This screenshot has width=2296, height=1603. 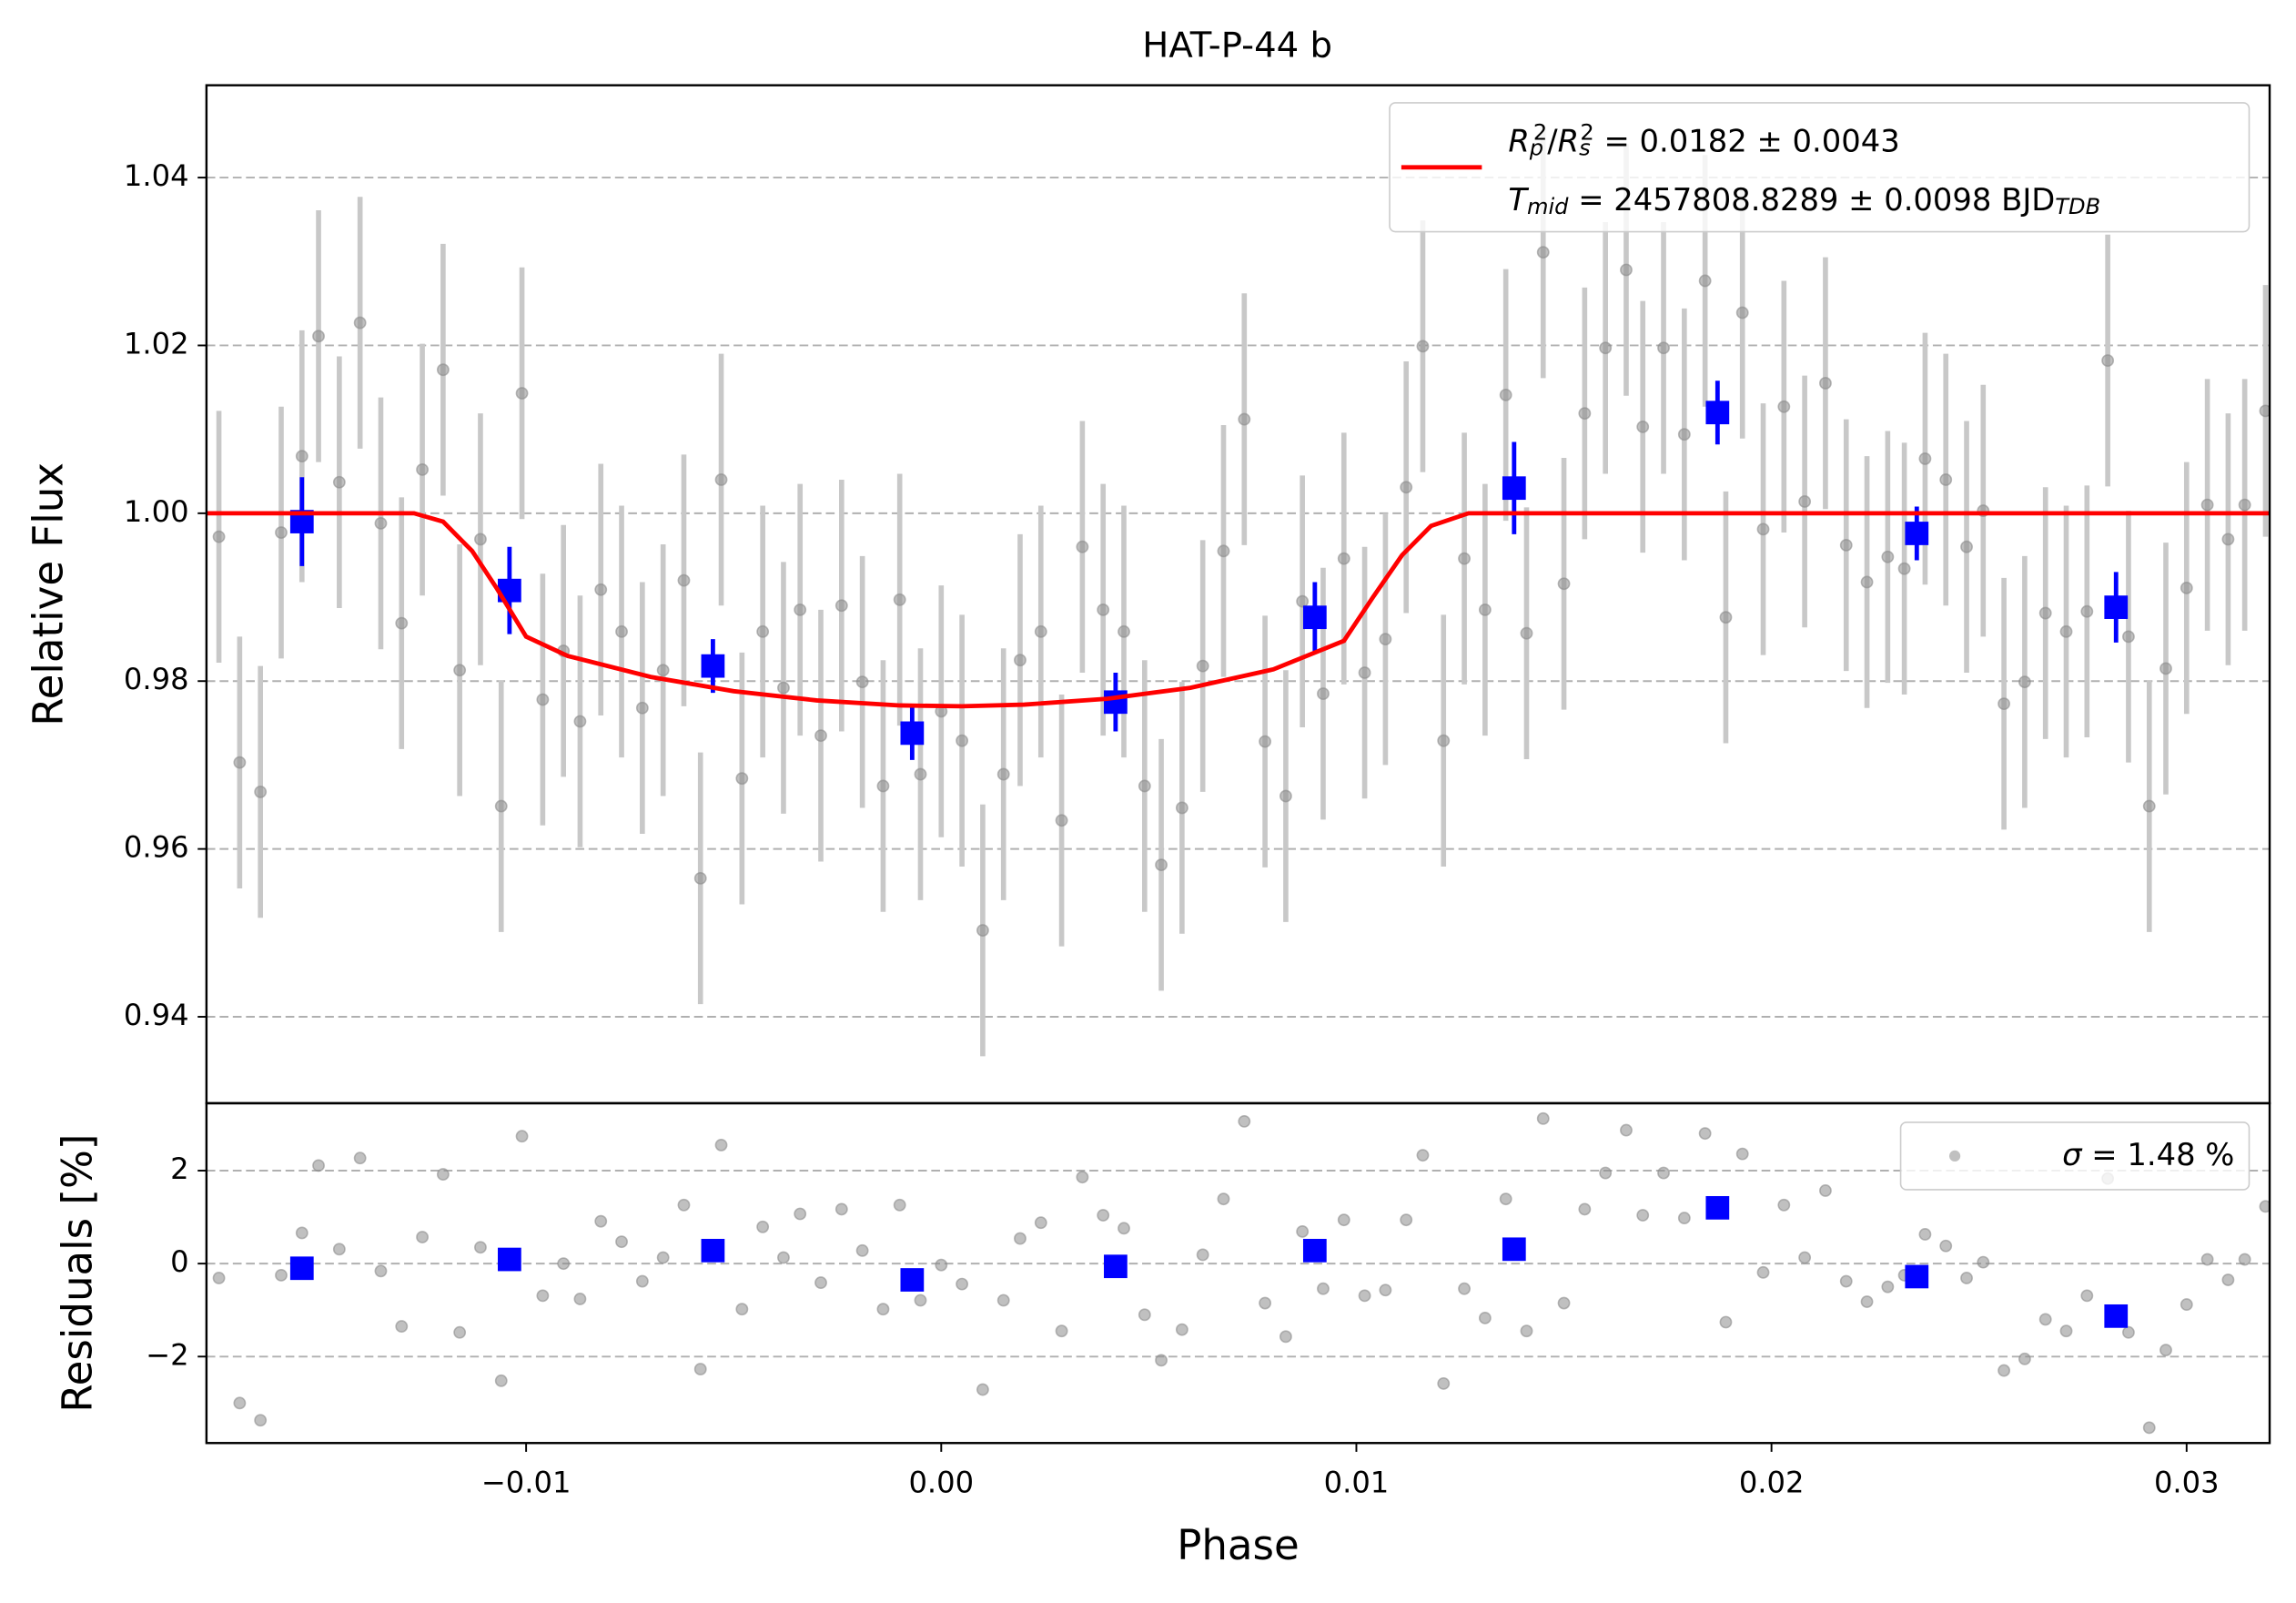 What do you see at coordinates (1237, 45) in the screenshot?
I see `chart-title: HAT-P-44 b` at bounding box center [1237, 45].